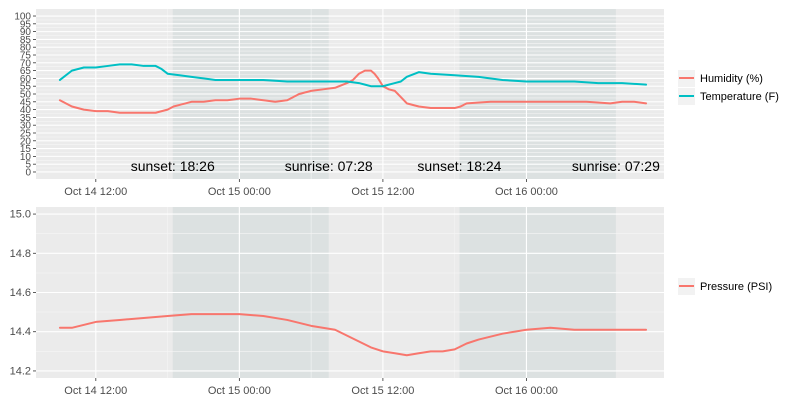 The image size is (800, 405). What do you see at coordinates (26, 63) in the screenshot?
I see `y-tick-label: 70` at bounding box center [26, 63].